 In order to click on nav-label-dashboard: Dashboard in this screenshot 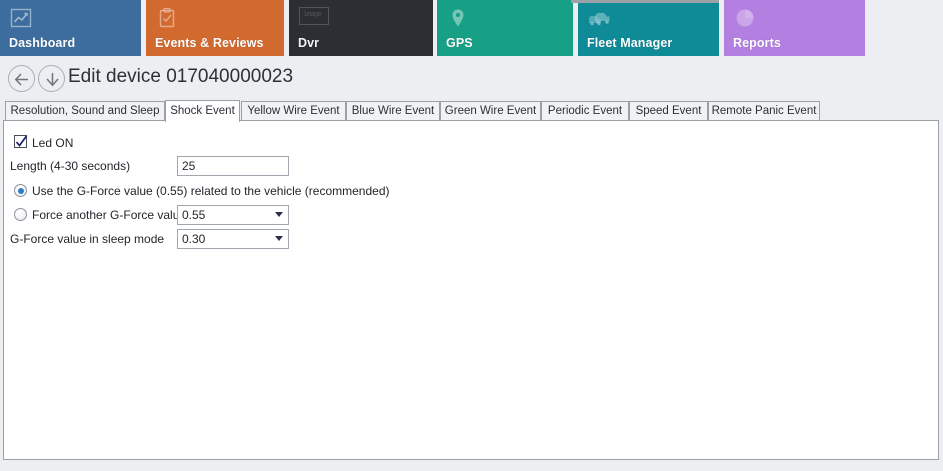, I will do `click(42, 43)`.